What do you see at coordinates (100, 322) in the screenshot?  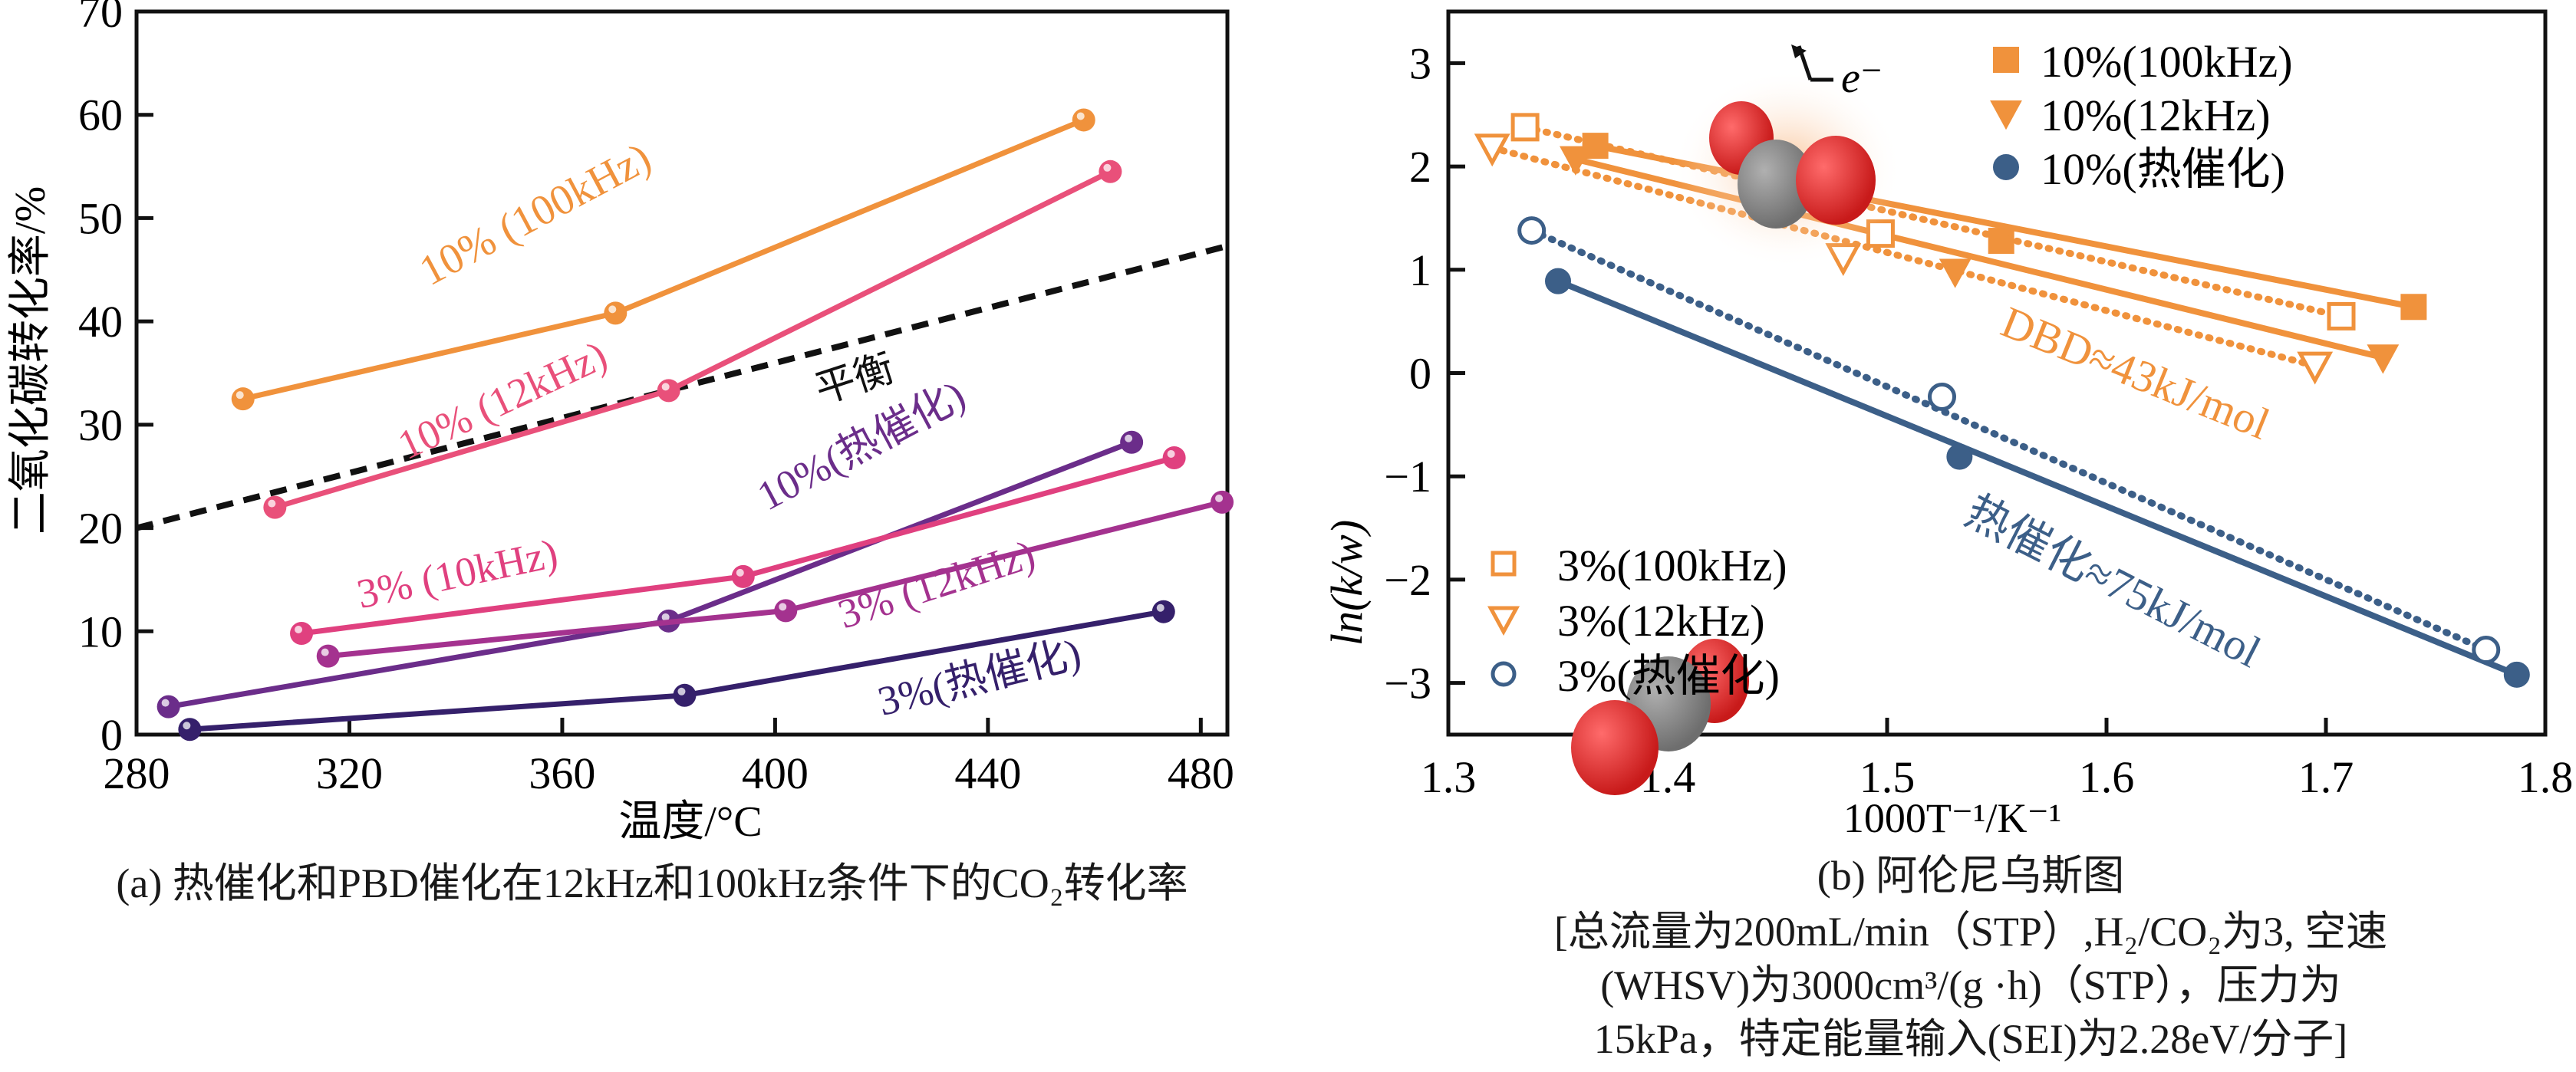 I see `y-tick-label: 40` at bounding box center [100, 322].